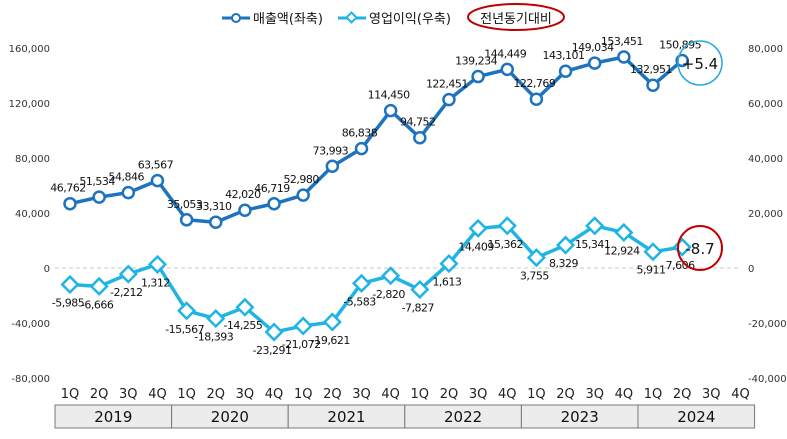 Image resolution: width=787 pixels, height=439 pixels. Describe the element at coordinates (68, 302) in the screenshot. I see `operating-profit-label: -5,985` at that location.